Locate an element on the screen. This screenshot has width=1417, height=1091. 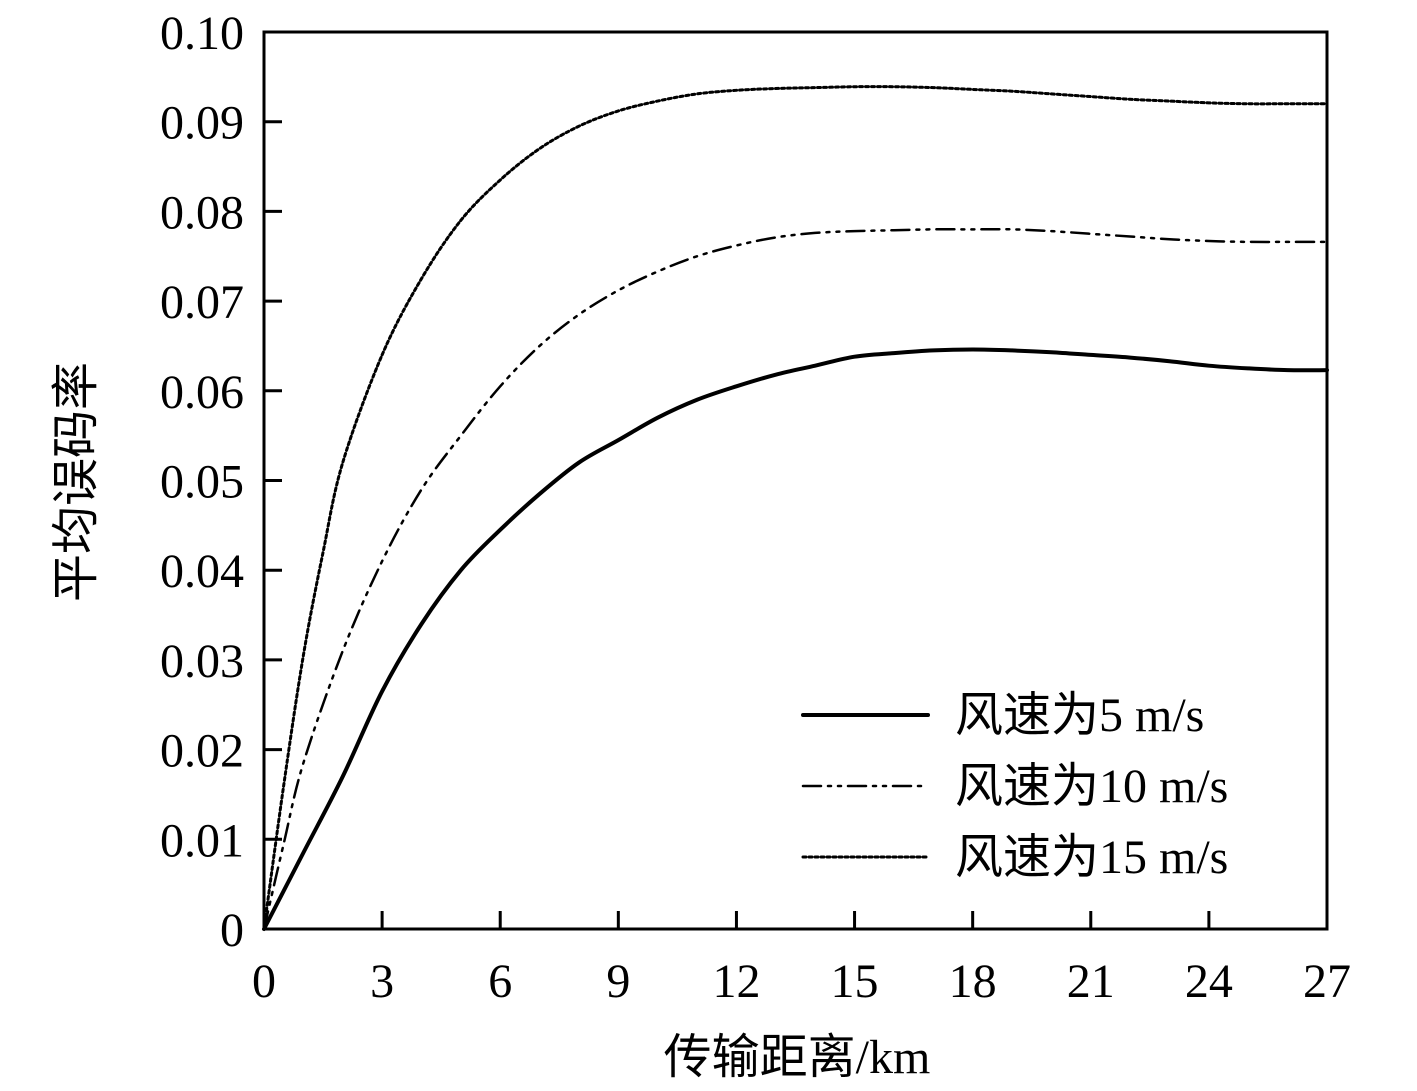
x-tick-label: 6 is located at coordinates (500, 981).